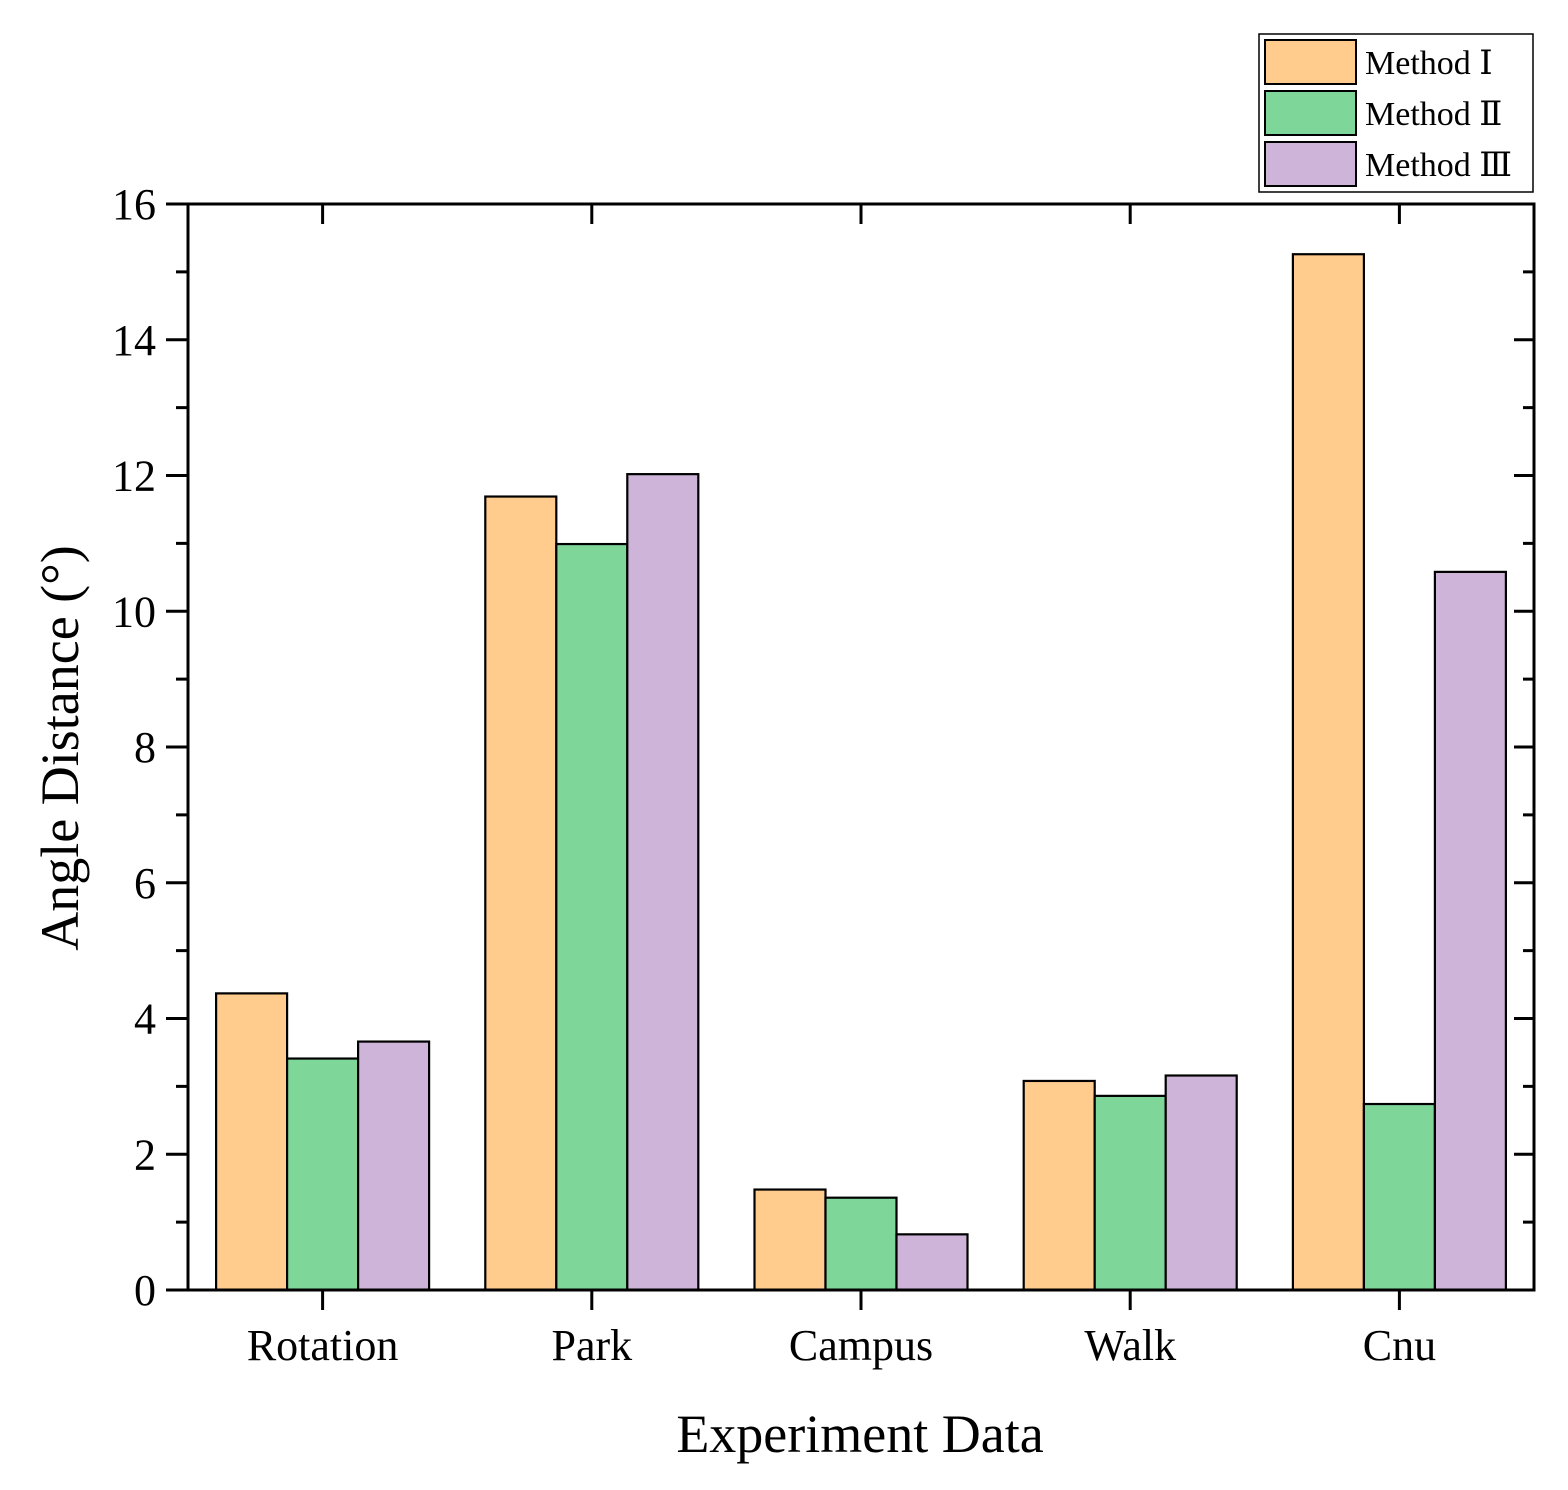 This screenshot has width=1568, height=1490. I want to click on y-tick-label: 0, so click(145, 1290).